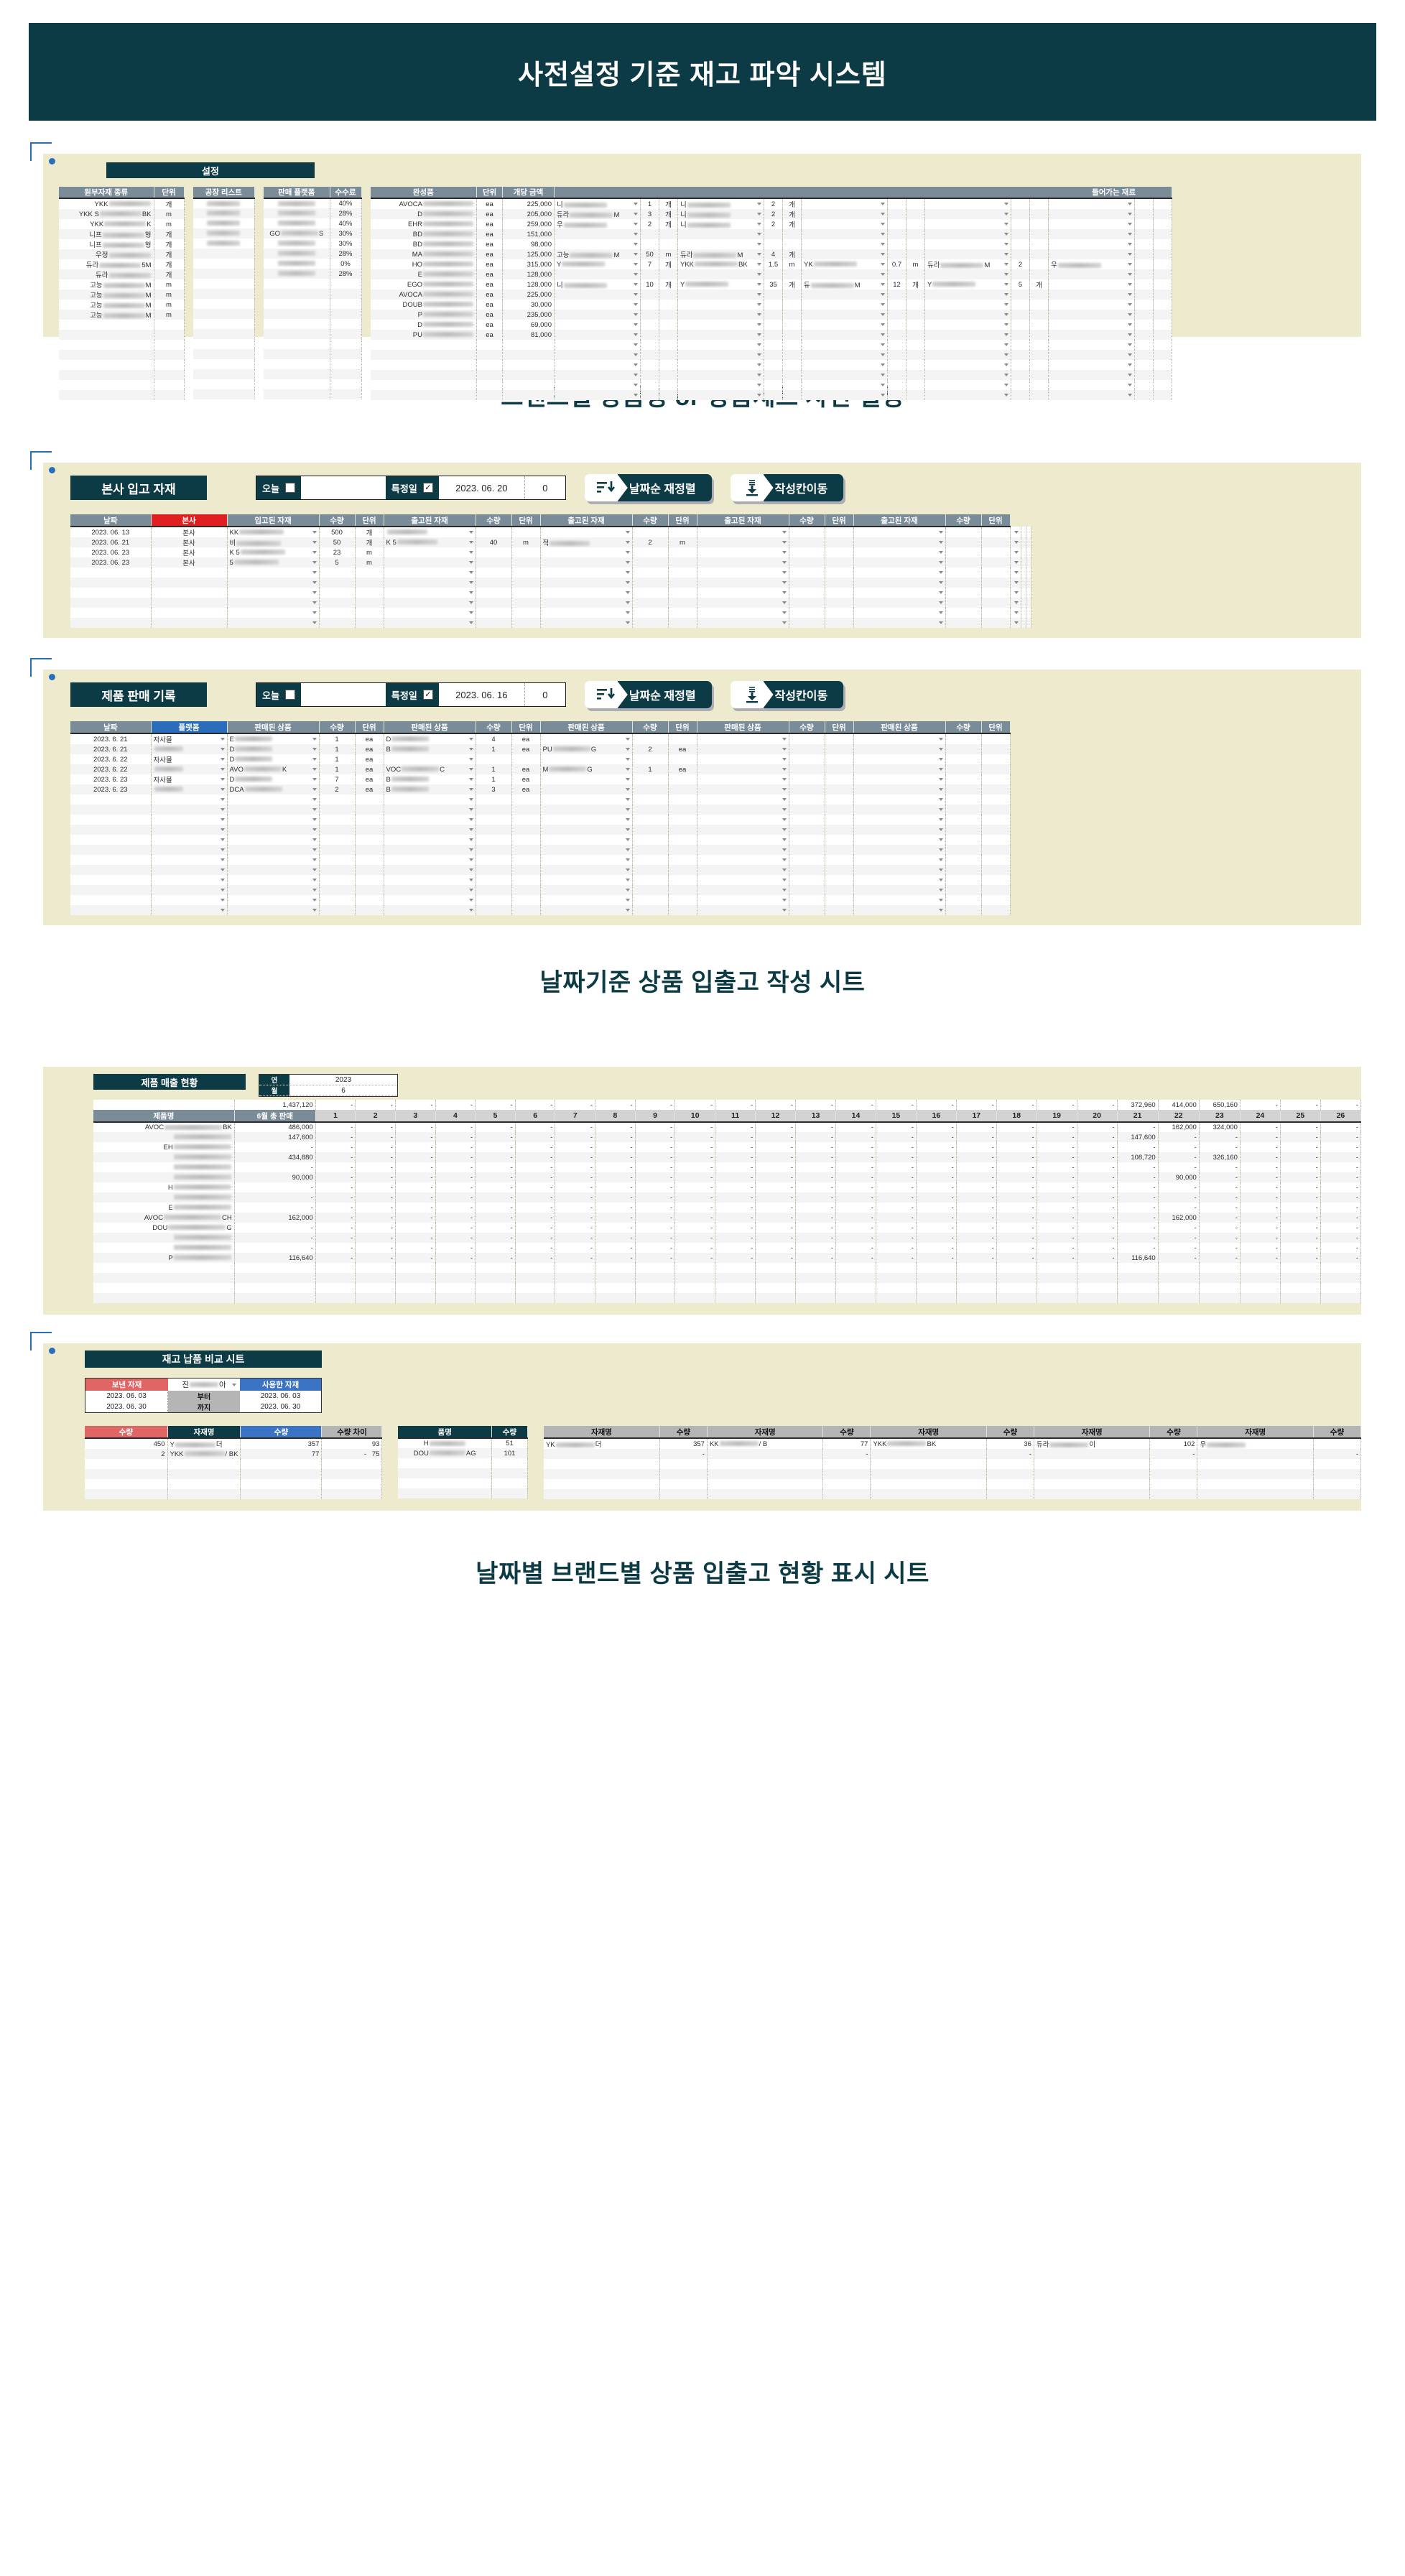 This screenshot has height=2576, width=1405. Describe the element at coordinates (189, 789) in the screenshot. I see `sale-platform` at that location.